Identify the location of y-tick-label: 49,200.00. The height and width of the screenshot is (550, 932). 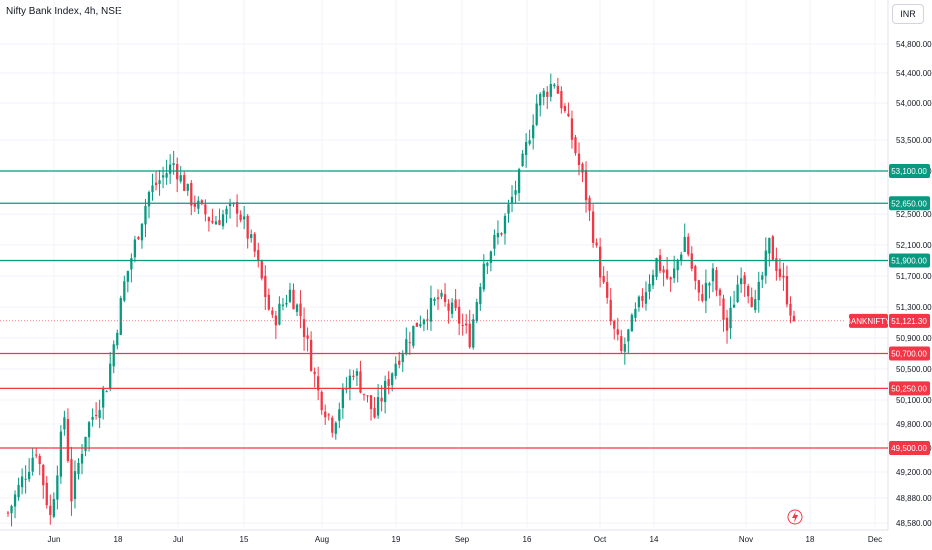
(914, 472).